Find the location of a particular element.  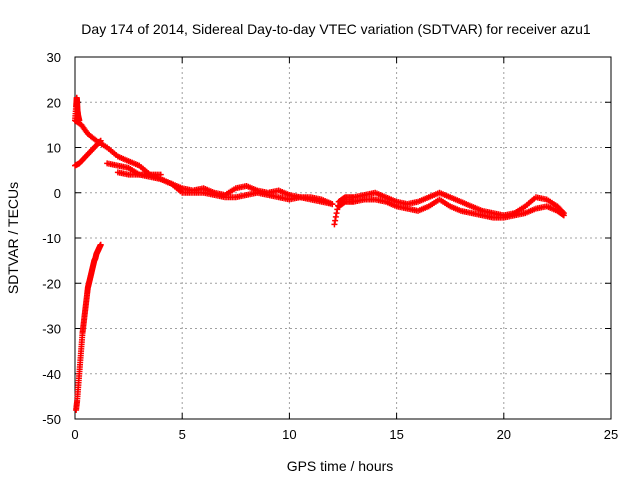

y-tick-label: 20 is located at coordinates (54, 102).